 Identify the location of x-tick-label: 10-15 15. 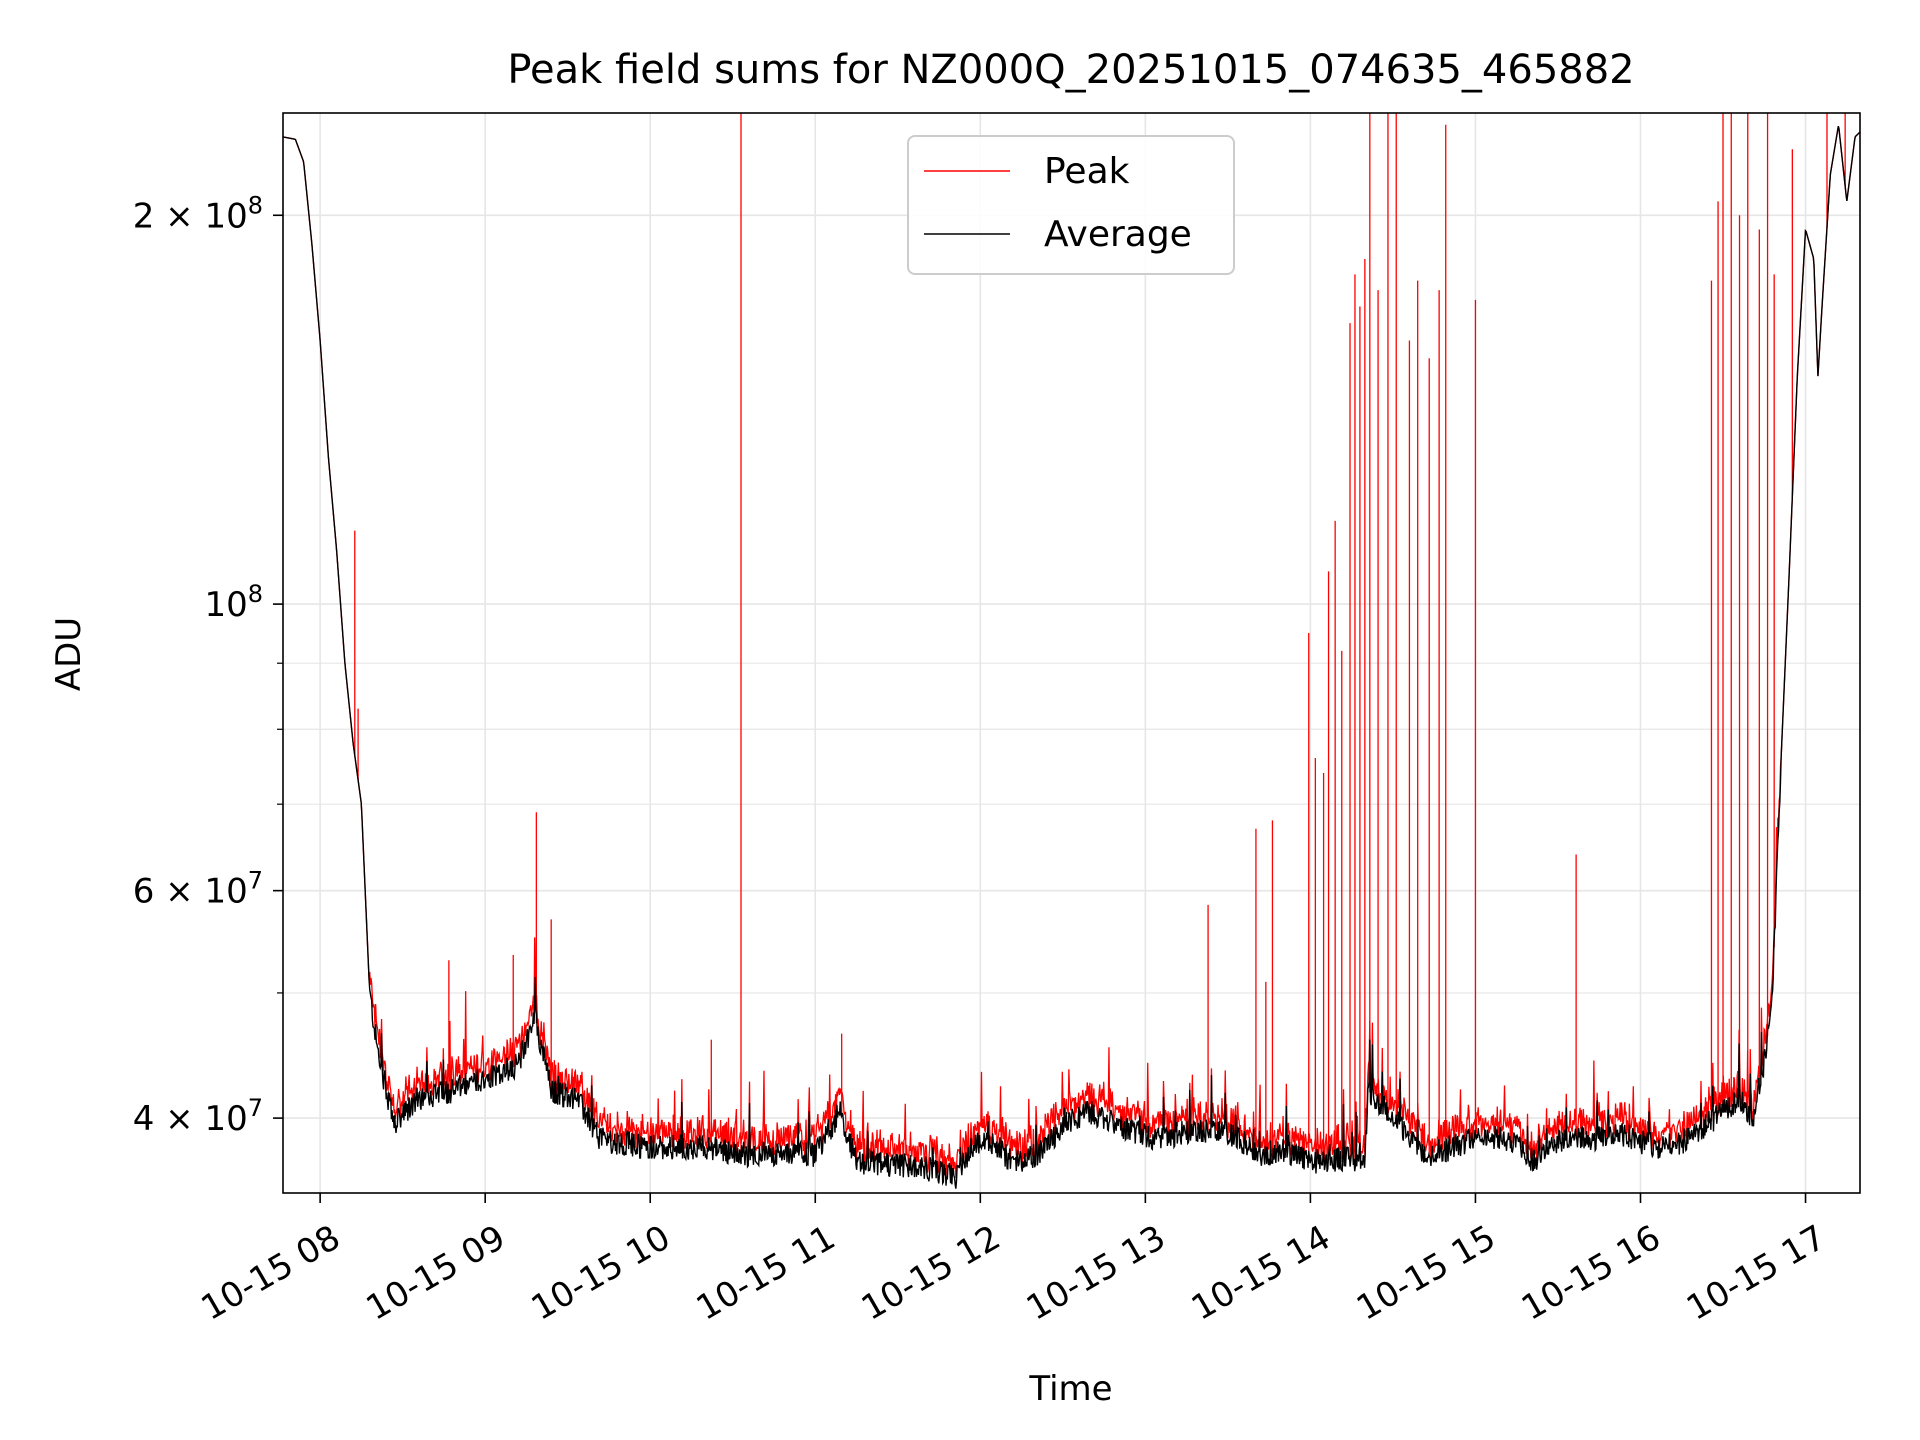
(1426, 1273).